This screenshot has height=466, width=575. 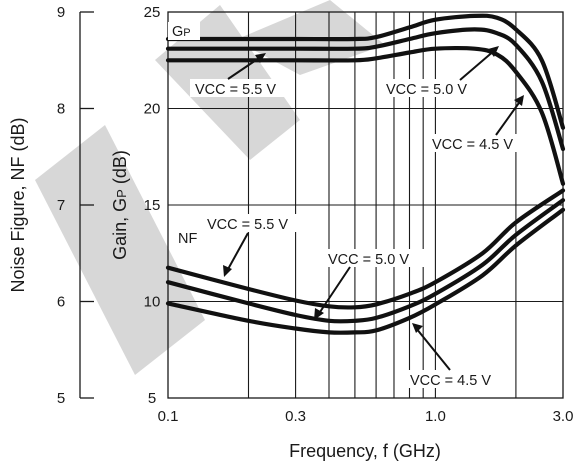 I want to click on gp-vcc-45-label: VCC = 4.5 V, so click(x=472, y=145).